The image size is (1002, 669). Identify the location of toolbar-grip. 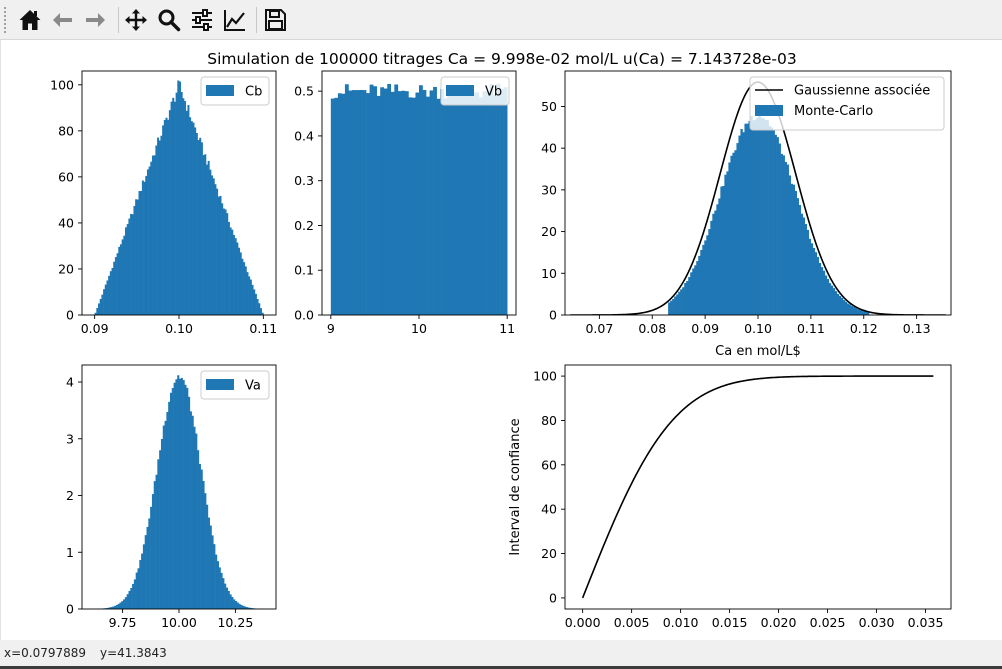
(5, 20).